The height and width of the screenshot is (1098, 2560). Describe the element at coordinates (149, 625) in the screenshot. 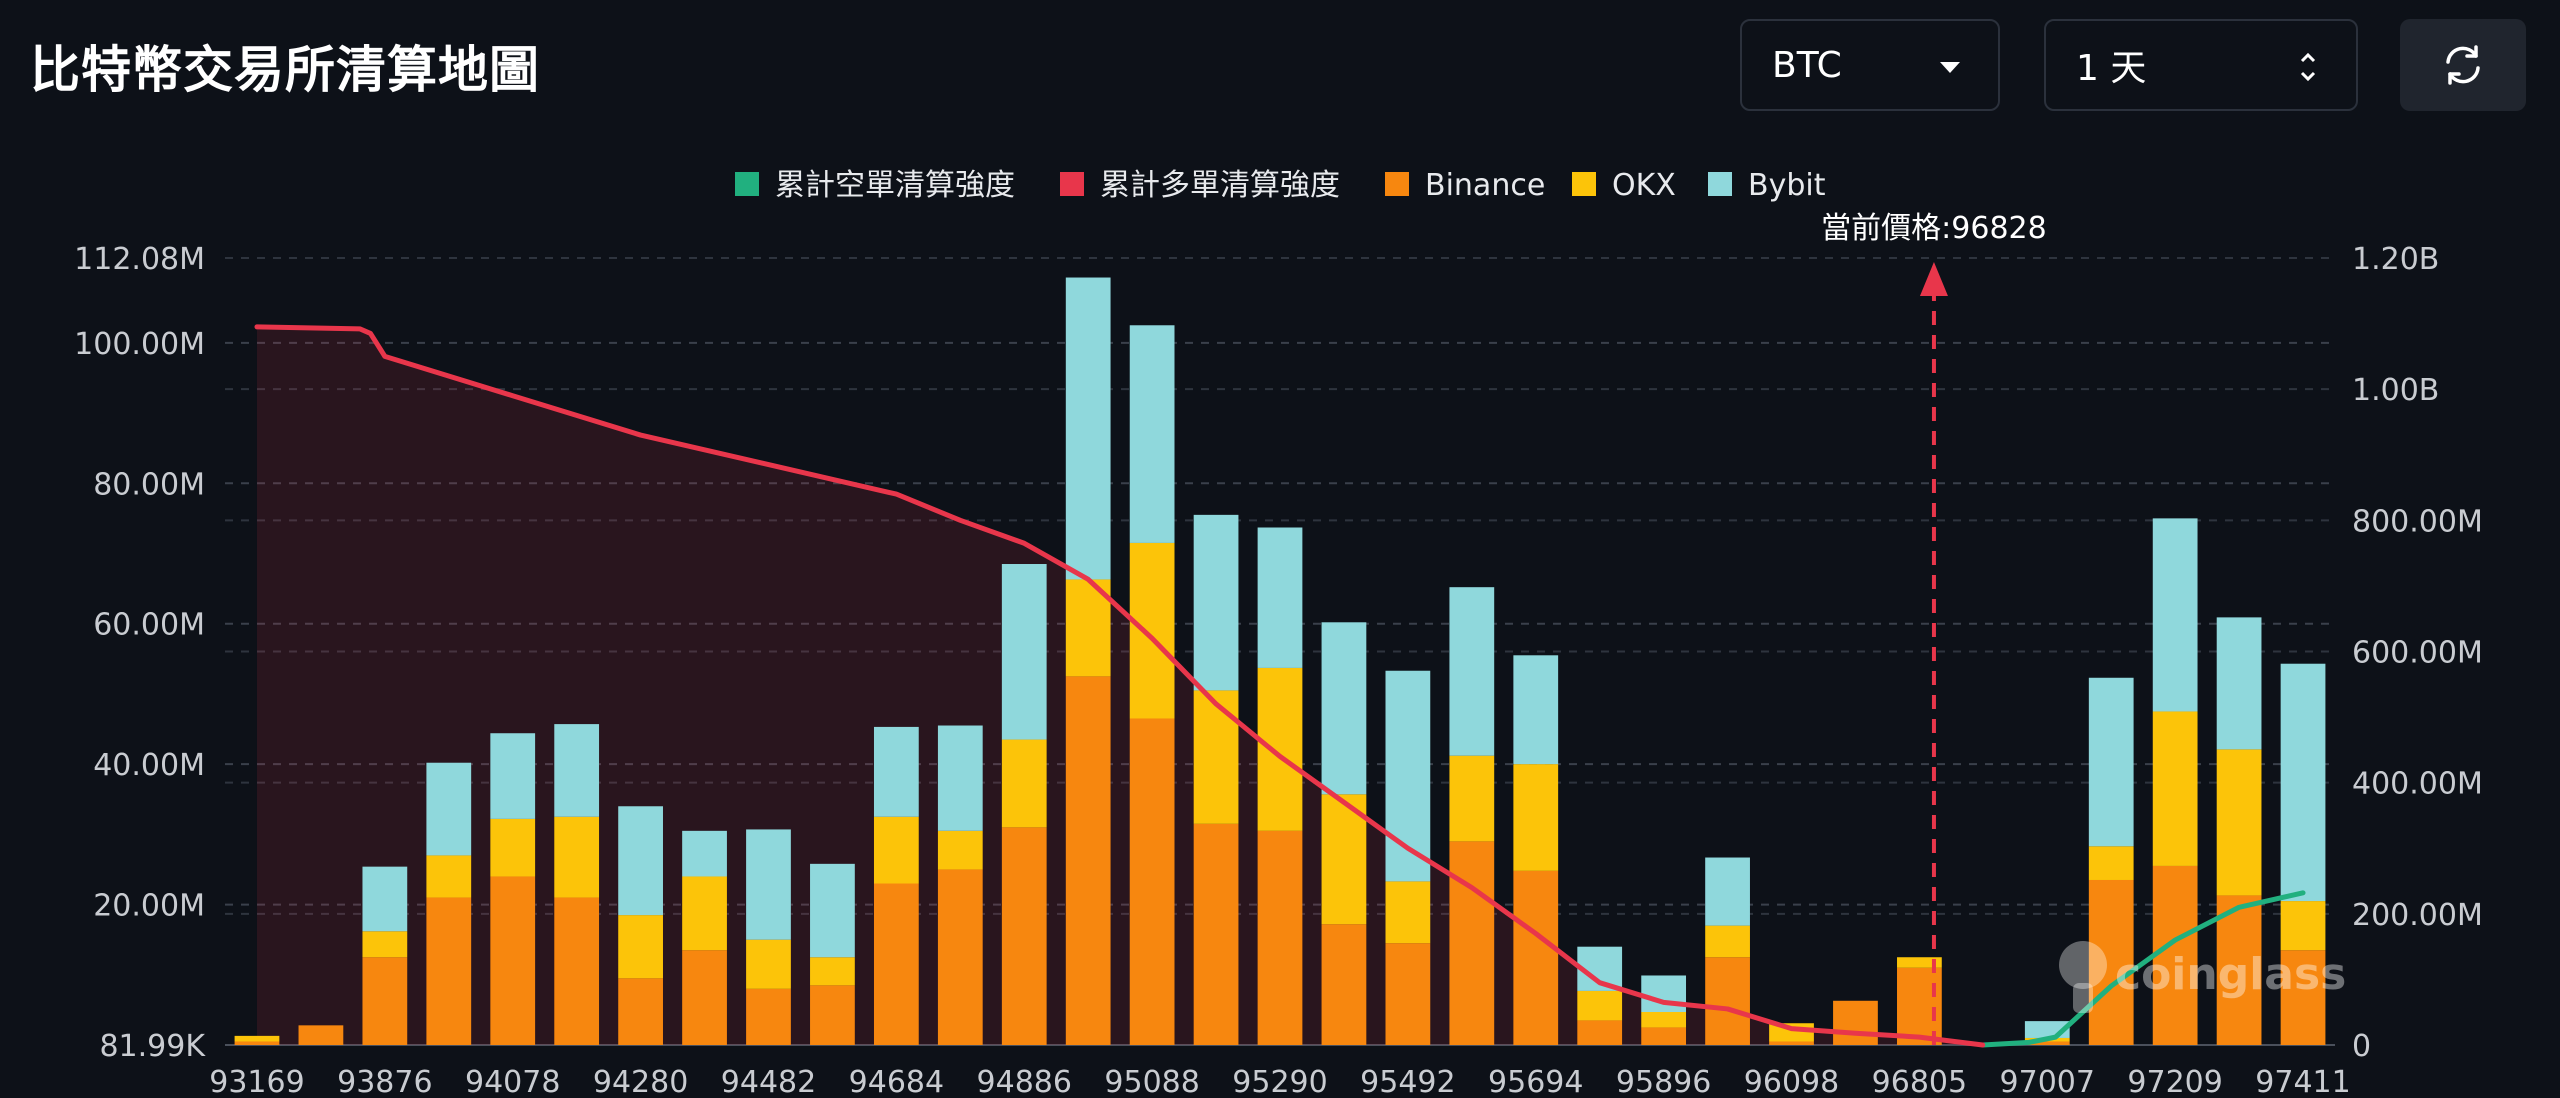

I see `y-left-tick-label: 60.00M` at that location.